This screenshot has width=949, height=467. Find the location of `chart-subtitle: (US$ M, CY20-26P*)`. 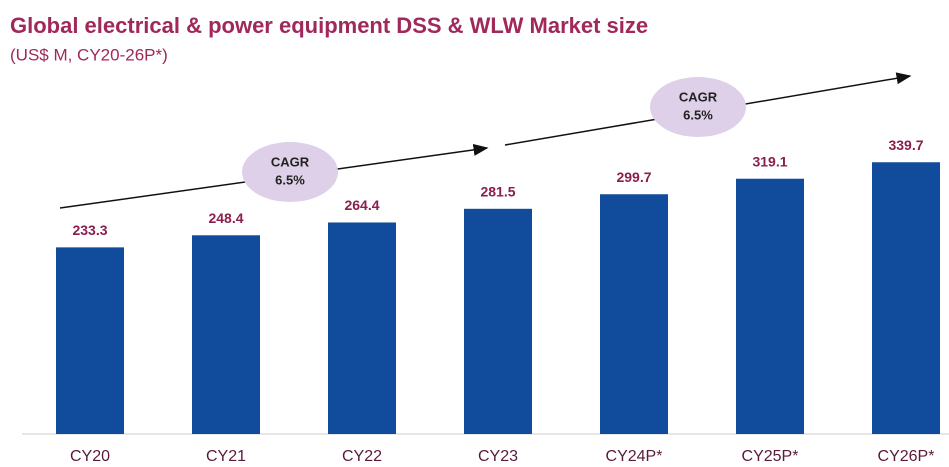

chart-subtitle: (US$ M, CY20-26P*) is located at coordinates (89, 54).